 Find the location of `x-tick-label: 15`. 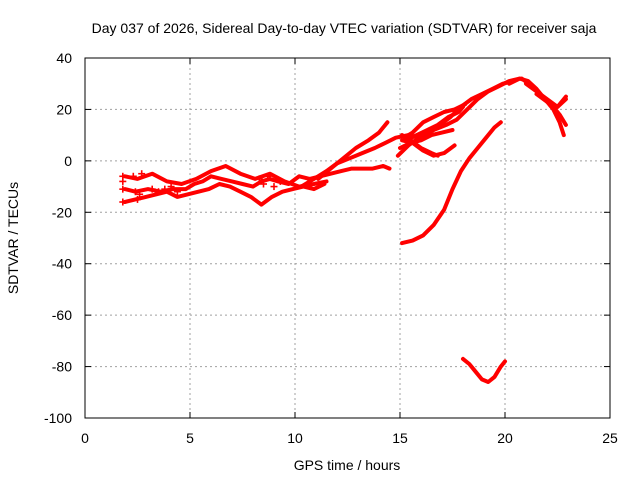

x-tick-label: 15 is located at coordinates (400, 438).